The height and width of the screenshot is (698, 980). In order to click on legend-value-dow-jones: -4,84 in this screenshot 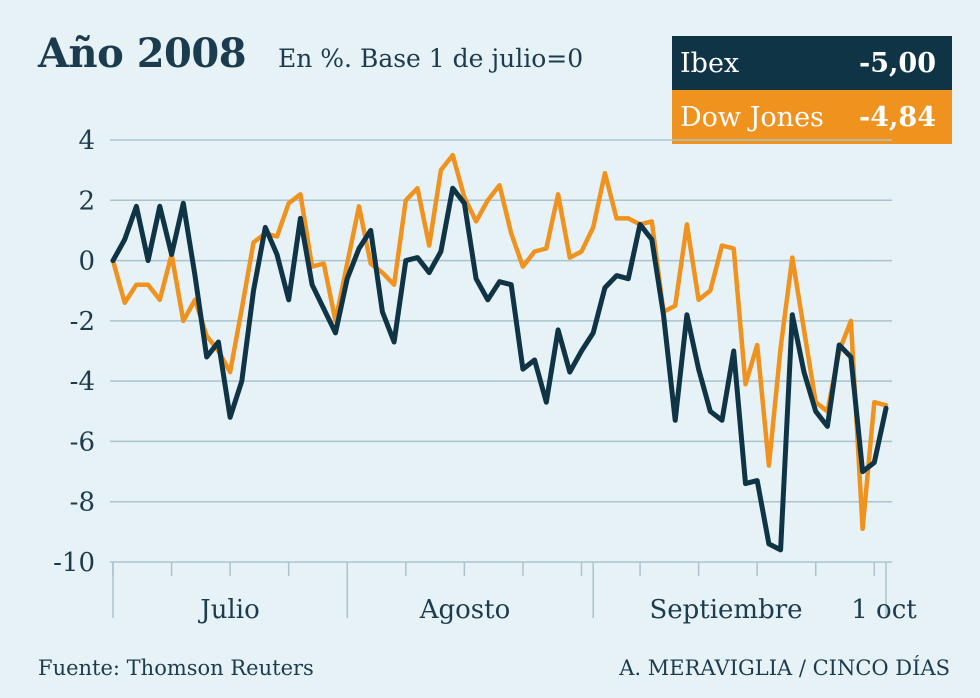, I will do `click(897, 117)`.